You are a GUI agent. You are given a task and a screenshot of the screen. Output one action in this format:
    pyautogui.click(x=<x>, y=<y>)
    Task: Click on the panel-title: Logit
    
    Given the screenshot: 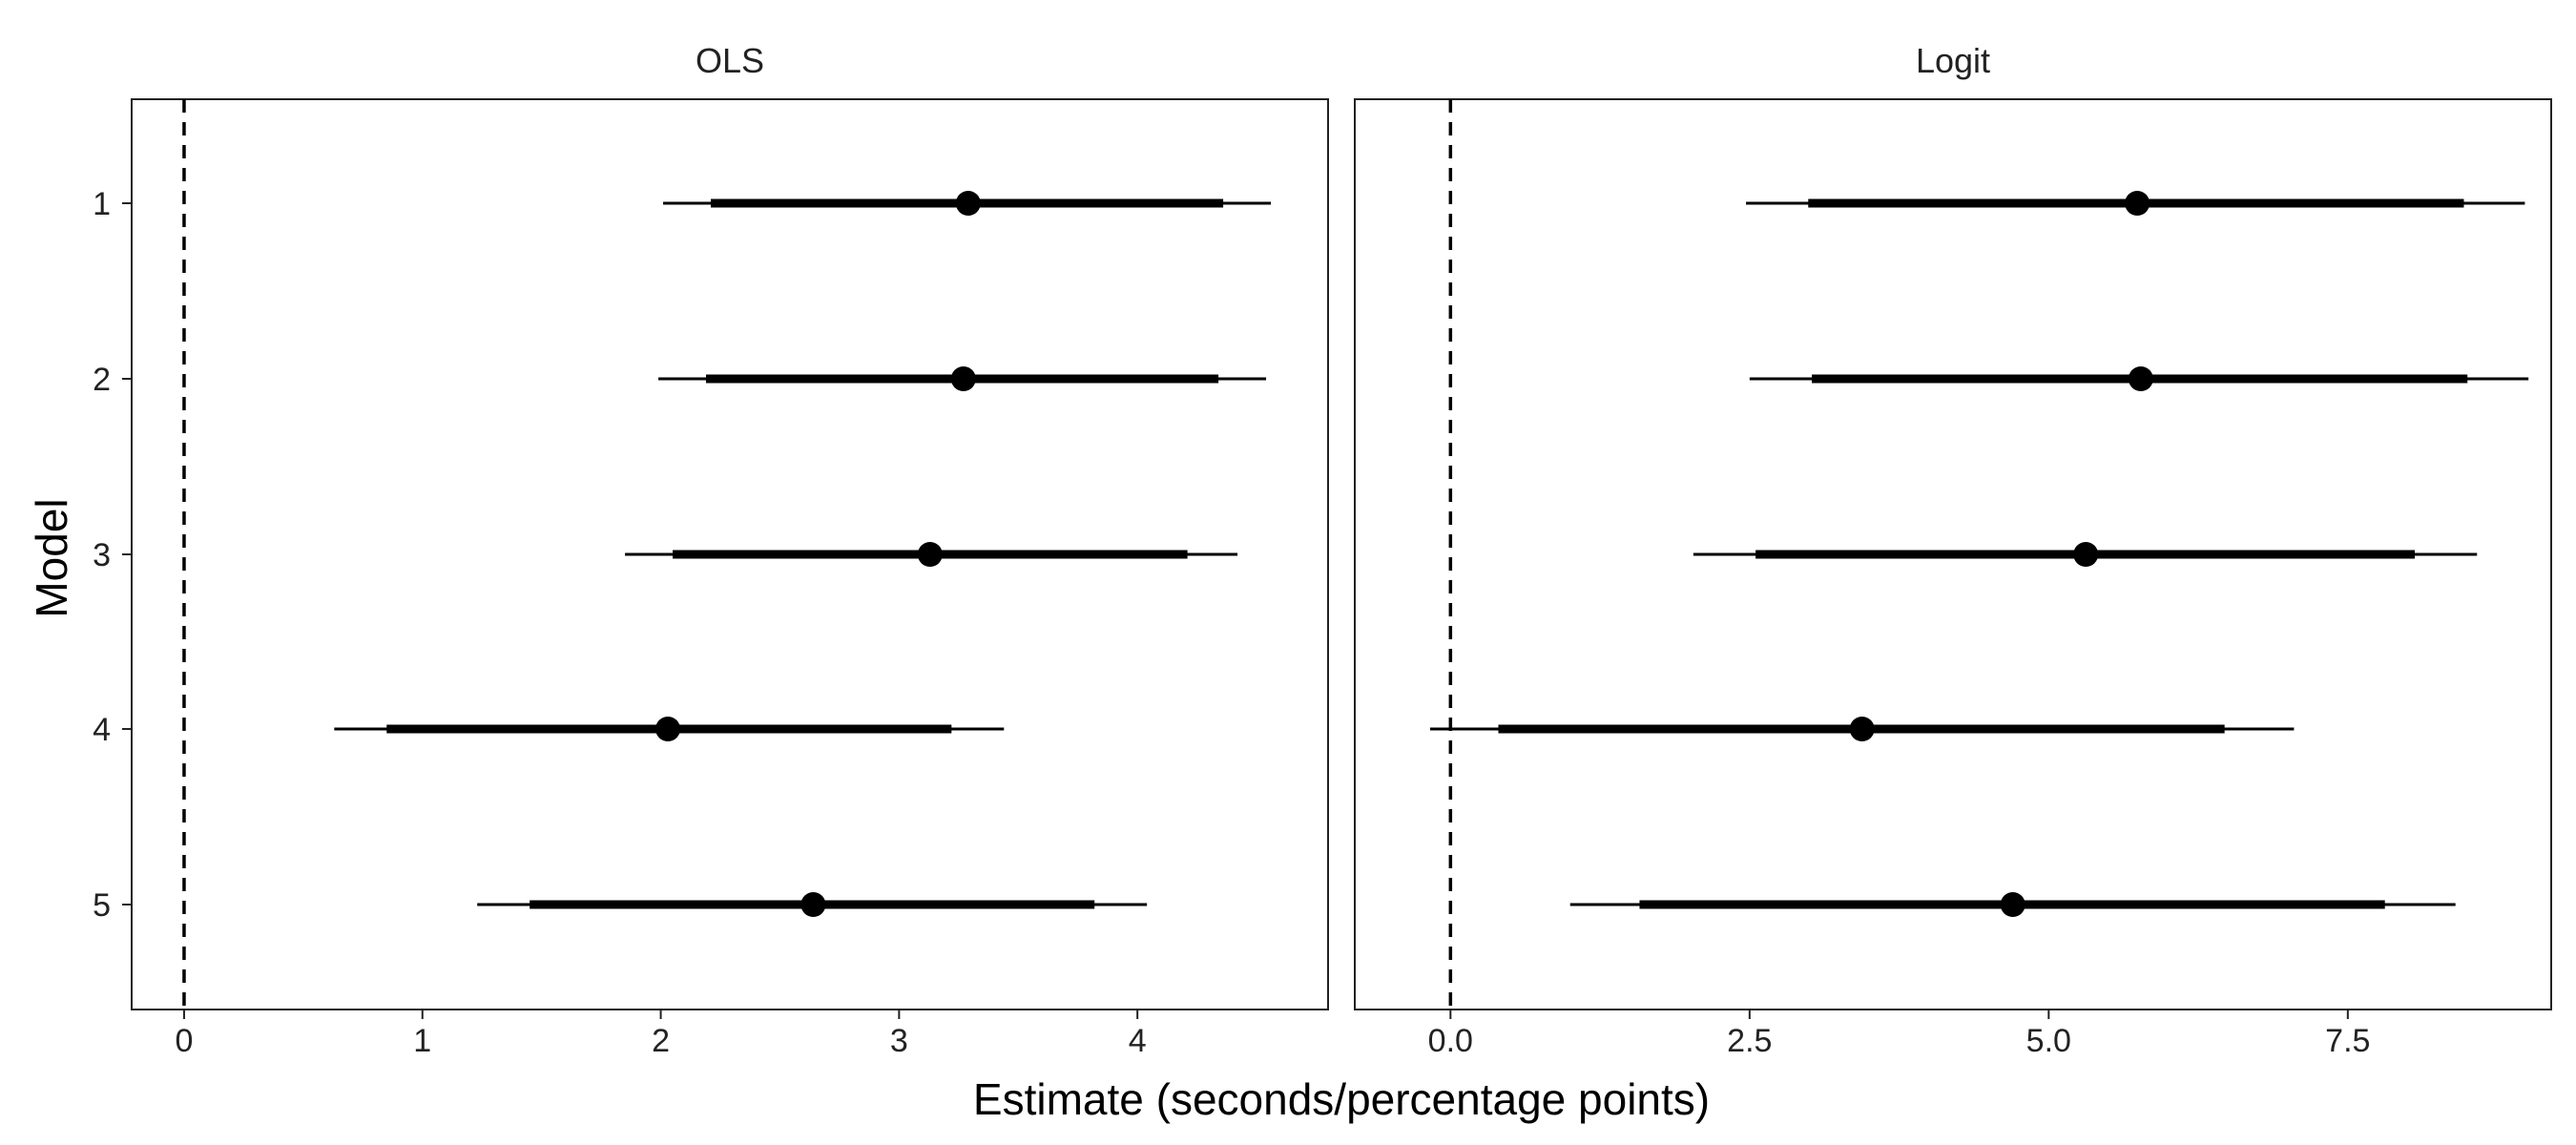 What is the action you would take?
    pyautogui.click(x=1953, y=60)
    